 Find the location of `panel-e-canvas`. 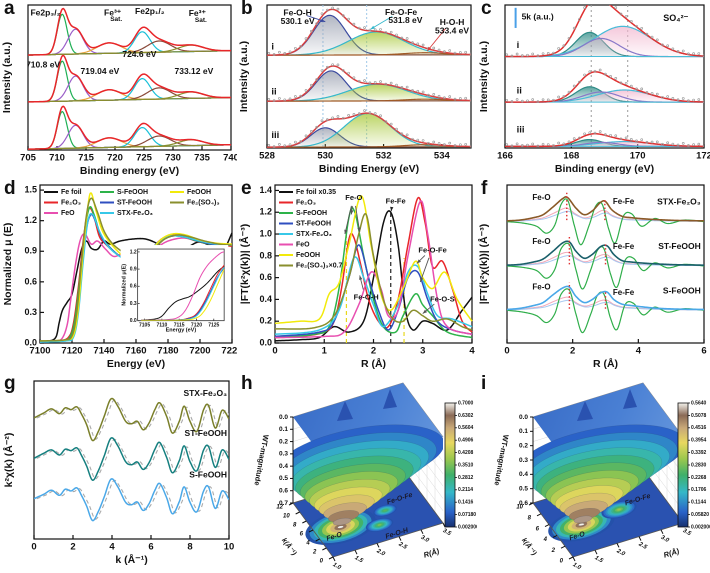

panel-e-canvas is located at coordinates (357, 277).